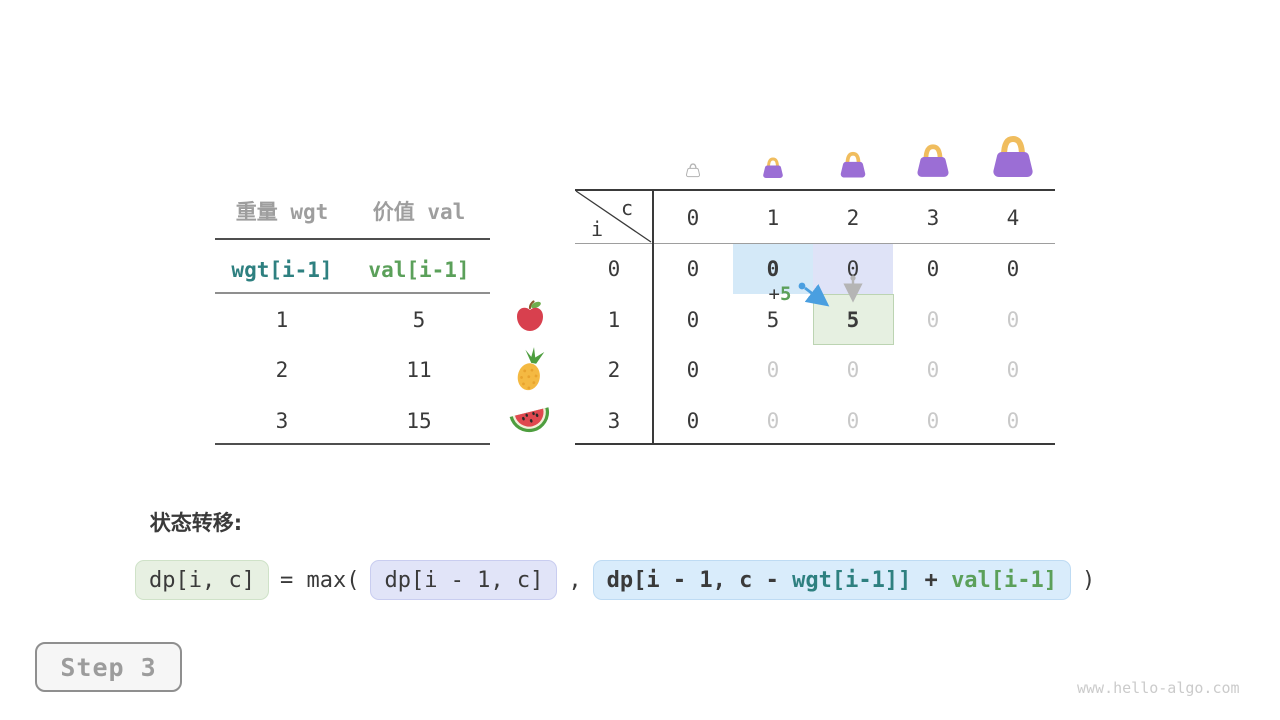  What do you see at coordinates (282, 370) in the screenshot?
I see `item-row-weight: 2` at bounding box center [282, 370].